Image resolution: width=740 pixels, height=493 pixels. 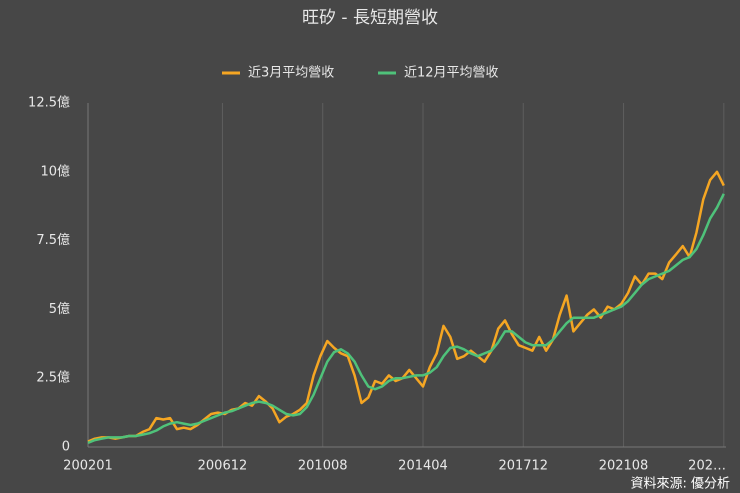 What do you see at coordinates (370, 18) in the screenshot?
I see `chart-title: 旺矽 - 長短期營收` at bounding box center [370, 18].